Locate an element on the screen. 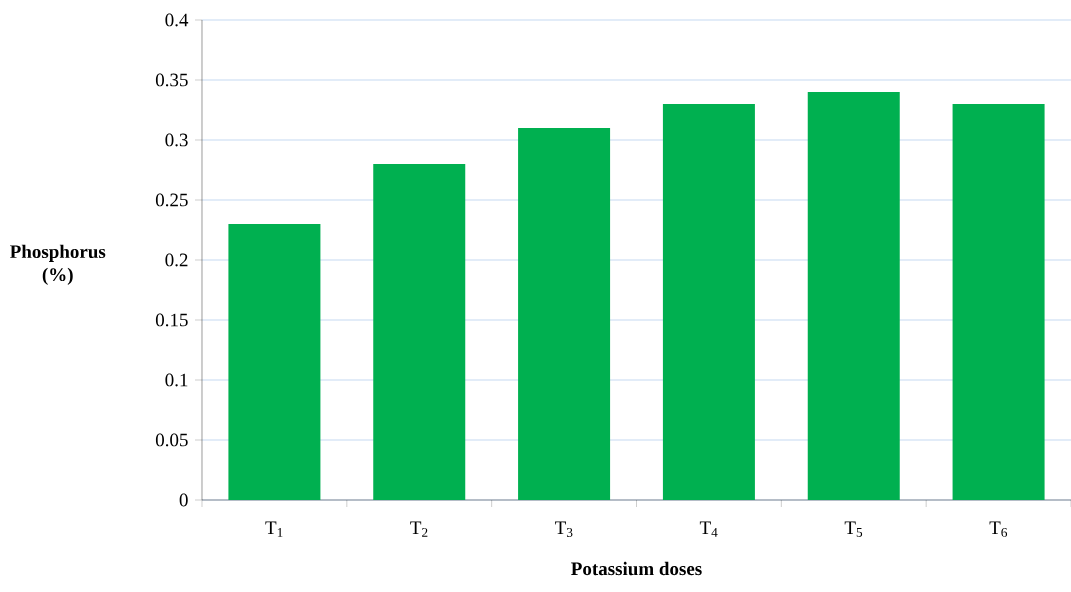 Image resolution: width=1071 pixels, height=592 pixels. y-tick-label: 0.4 is located at coordinates (177, 20).